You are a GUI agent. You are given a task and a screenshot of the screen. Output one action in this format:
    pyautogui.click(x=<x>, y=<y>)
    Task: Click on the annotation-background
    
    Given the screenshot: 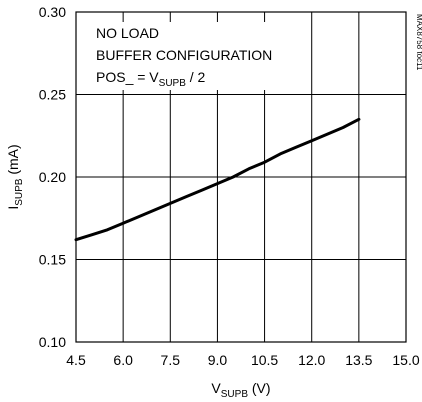 What is the action you would take?
    pyautogui.click(x=184, y=56)
    